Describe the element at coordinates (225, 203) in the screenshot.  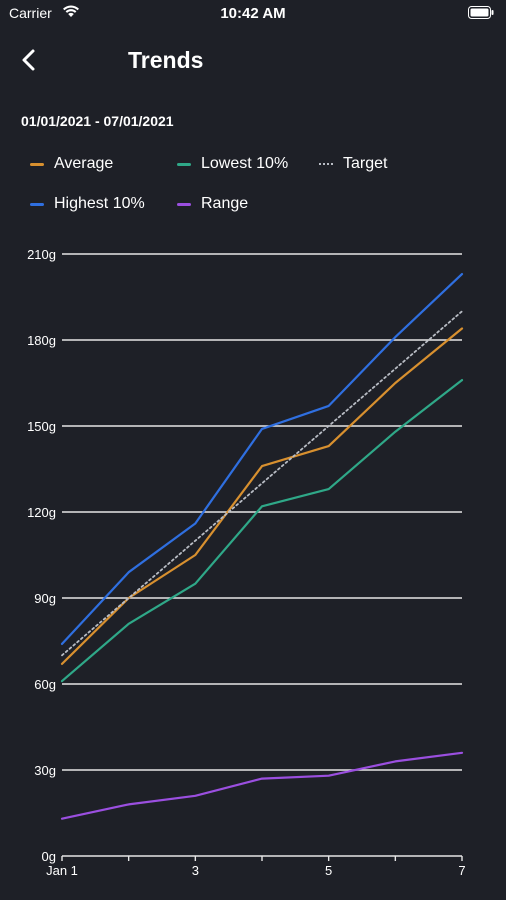
I see `legend-label: Range` at that location.